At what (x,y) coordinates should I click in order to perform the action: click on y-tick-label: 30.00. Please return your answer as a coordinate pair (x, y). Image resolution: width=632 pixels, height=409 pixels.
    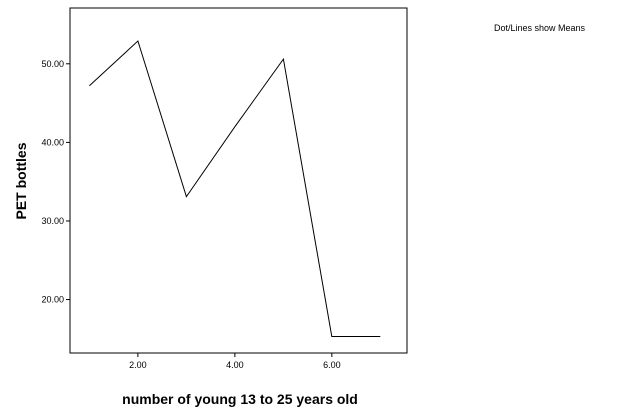
    Looking at the image, I should click on (52, 221).